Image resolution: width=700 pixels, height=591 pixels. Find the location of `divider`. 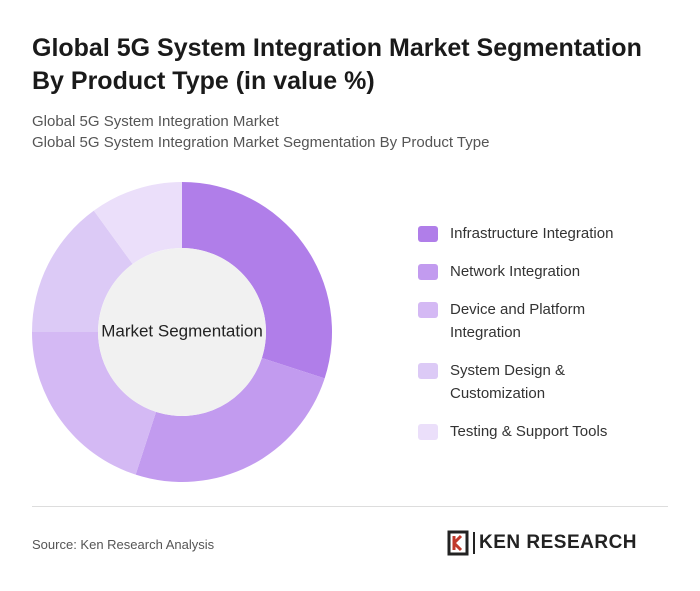

divider is located at coordinates (350, 506).